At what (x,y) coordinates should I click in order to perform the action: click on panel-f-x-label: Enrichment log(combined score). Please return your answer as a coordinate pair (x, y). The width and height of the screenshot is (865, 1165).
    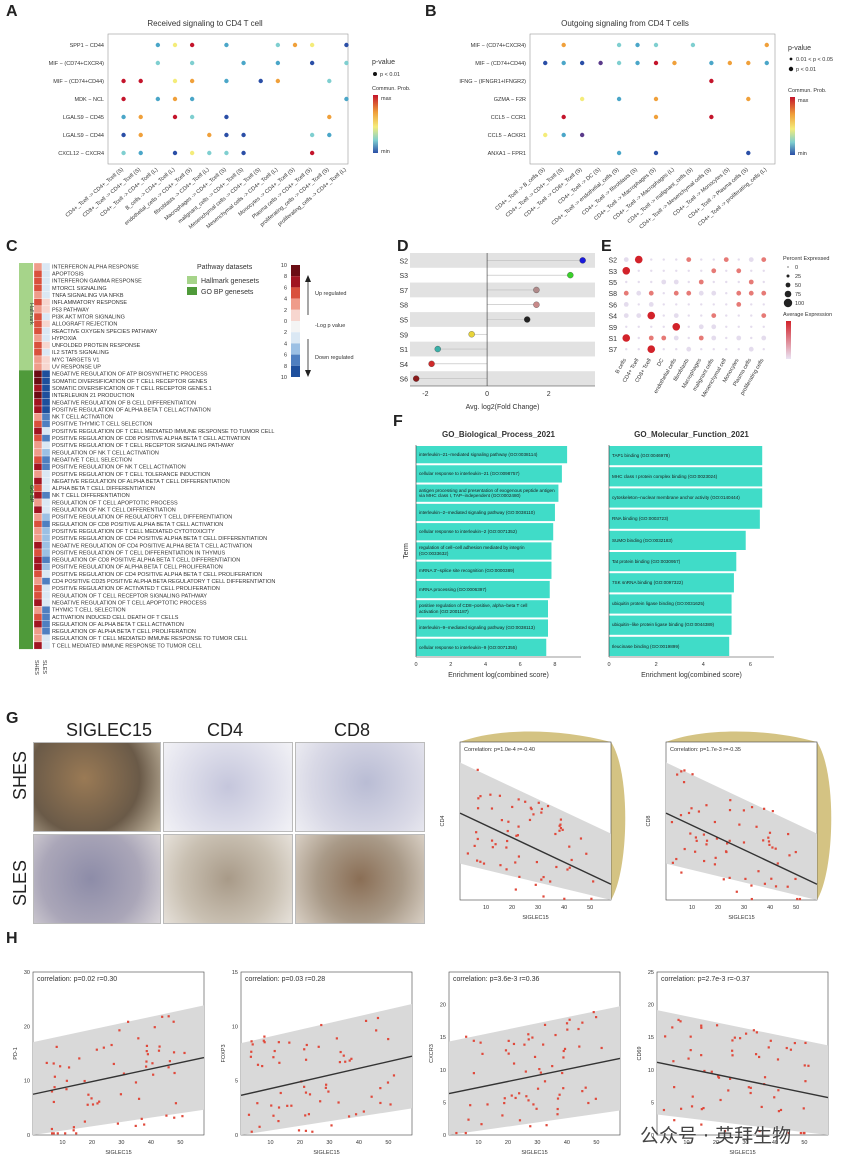
    Looking at the image, I should click on (498, 675).